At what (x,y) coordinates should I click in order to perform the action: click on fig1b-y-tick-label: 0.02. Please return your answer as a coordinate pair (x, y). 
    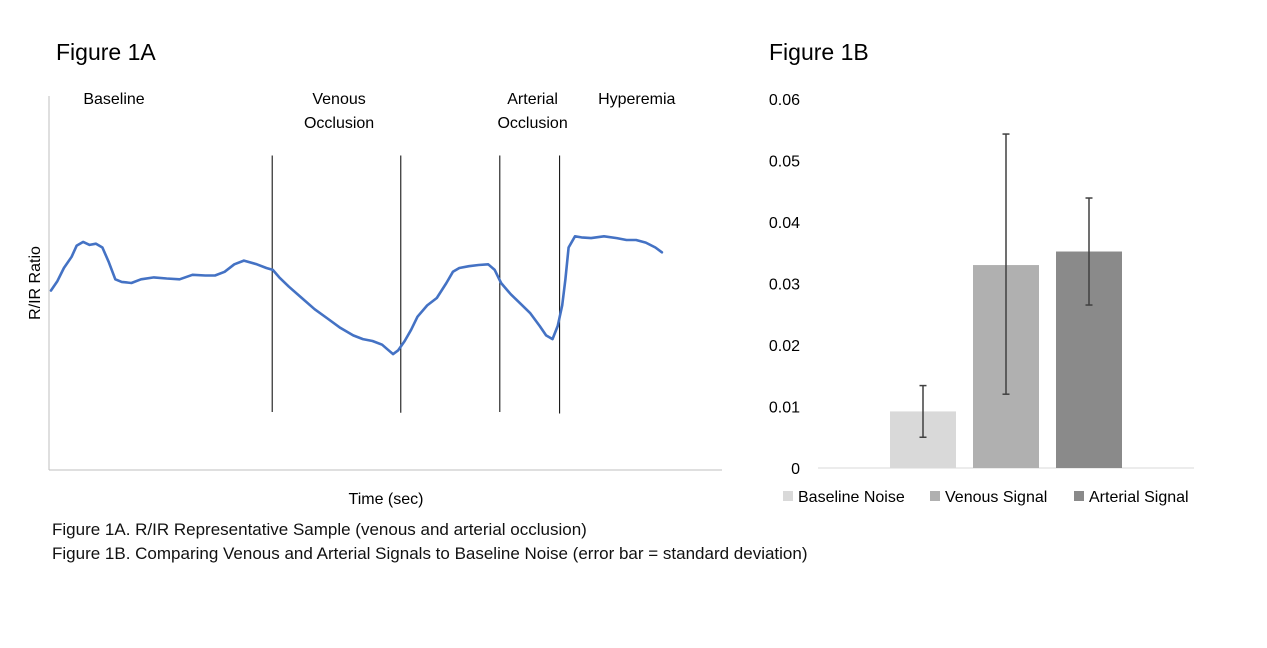
    Looking at the image, I should click on (784, 346).